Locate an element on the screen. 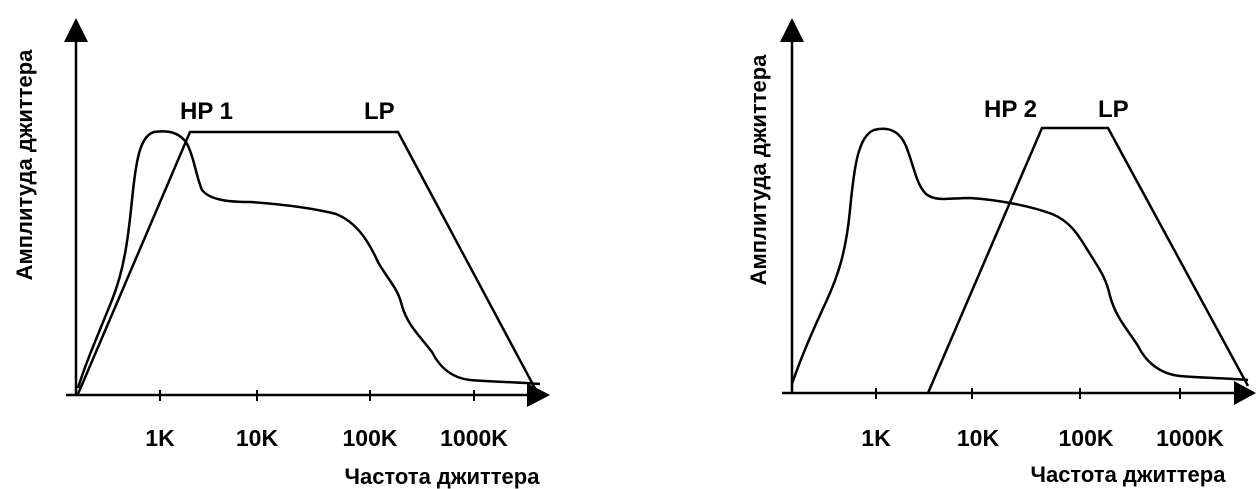 Image resolution: width=1256 pixels, height=489 pixels. high-pass-label: HP 2 is located at coordinates (1010, 109).